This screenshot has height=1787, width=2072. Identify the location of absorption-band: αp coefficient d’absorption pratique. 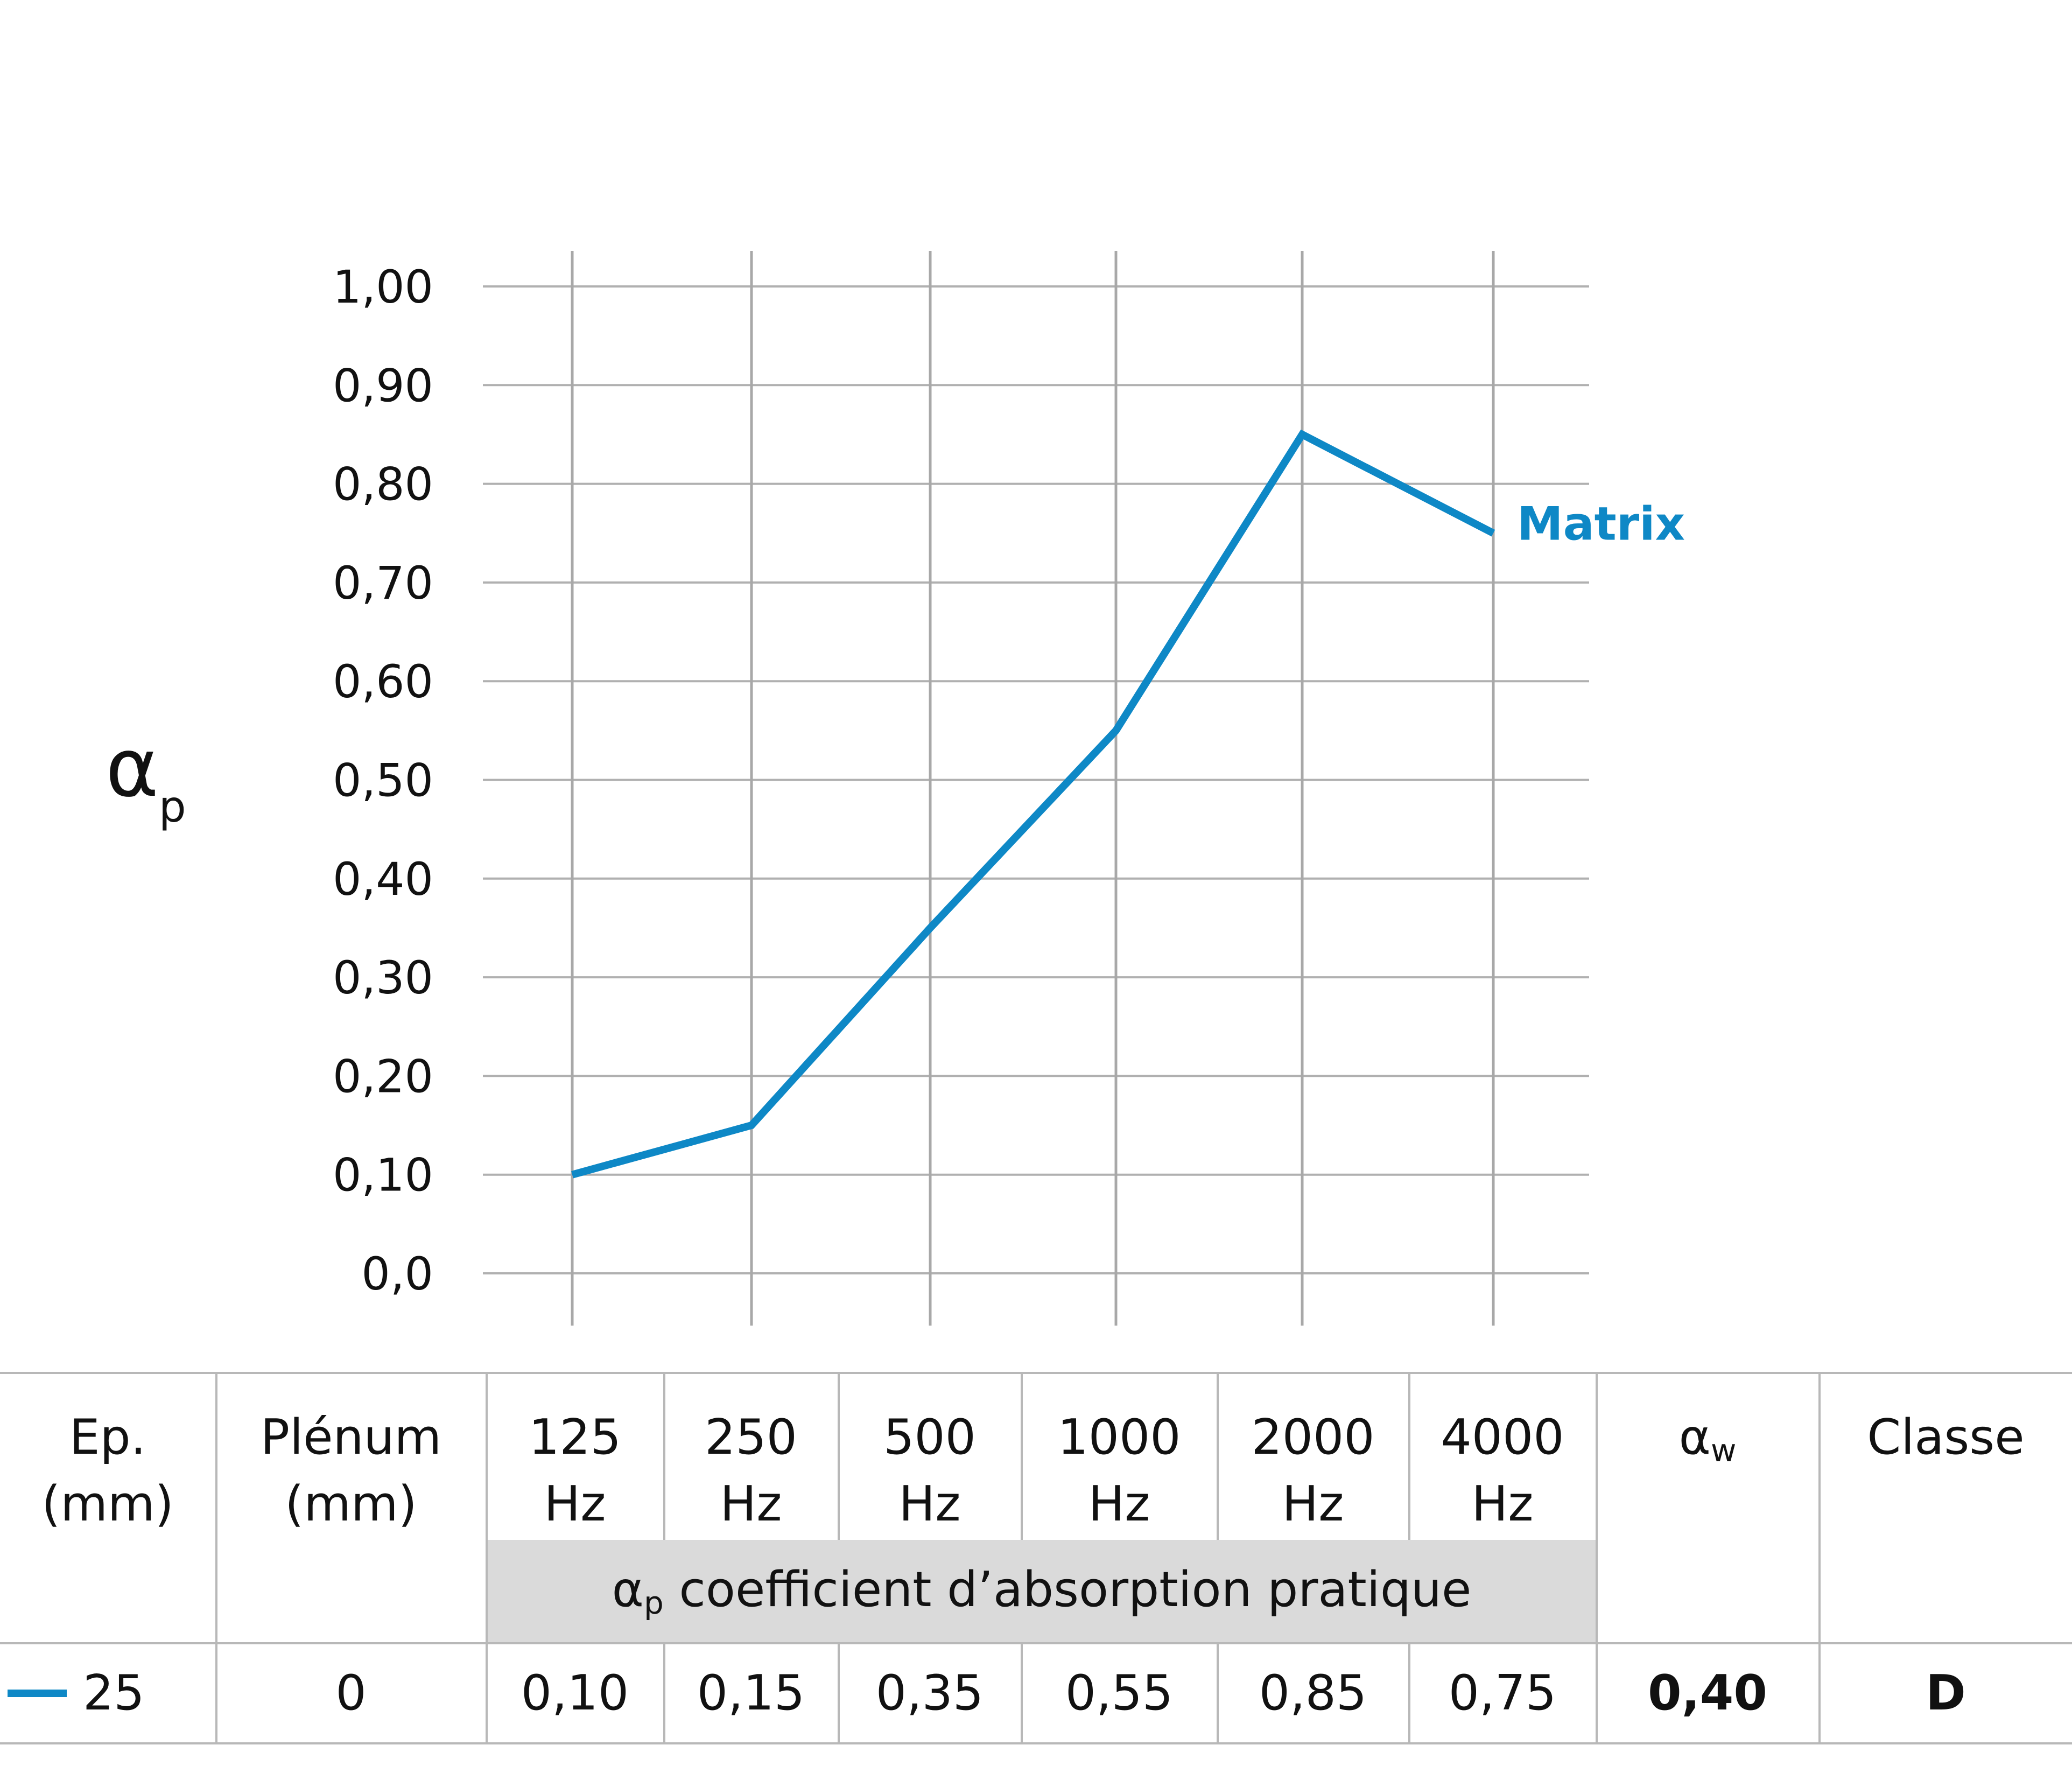
(1042, 1591).